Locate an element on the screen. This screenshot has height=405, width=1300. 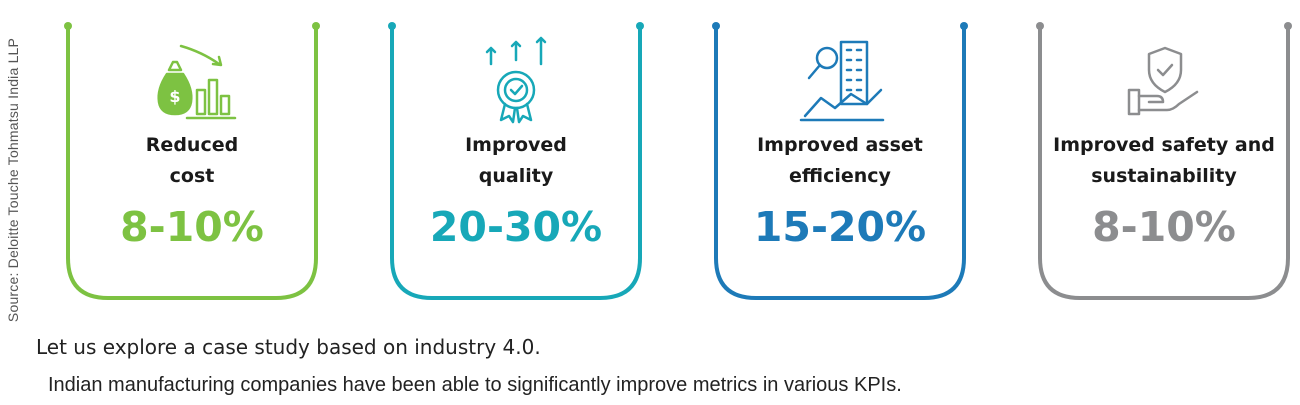
kpi-card-safety-sustainability: Improved safety and sustainability 8-10% is located at coordinates (1164, 162).